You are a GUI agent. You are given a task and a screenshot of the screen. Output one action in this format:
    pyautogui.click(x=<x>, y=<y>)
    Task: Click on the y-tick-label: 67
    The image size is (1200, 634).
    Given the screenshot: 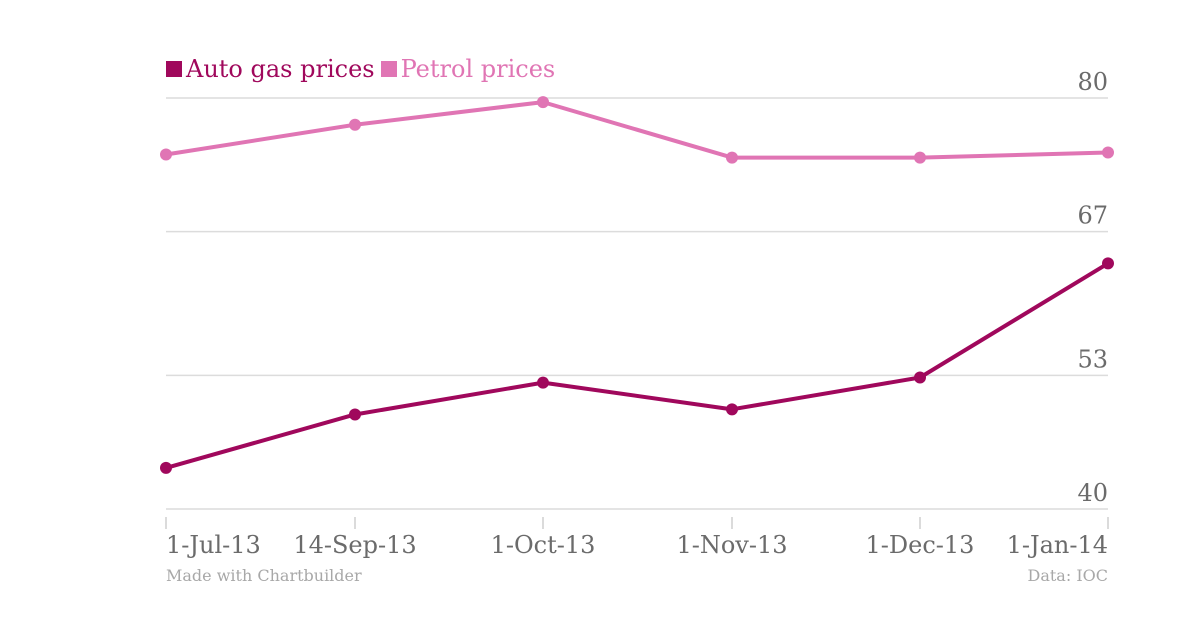 What is the action you would take?
    pyautogui.click(x=1092, y=216)
    